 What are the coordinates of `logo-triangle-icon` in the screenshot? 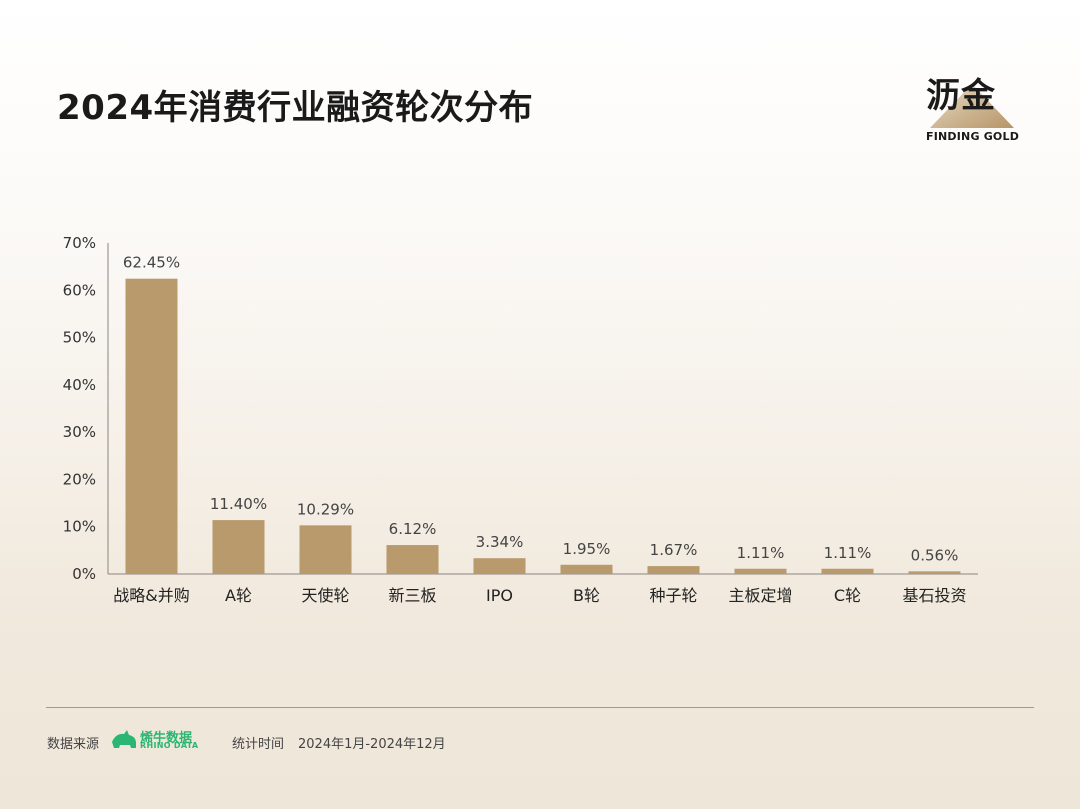 It's located at (972, 106).